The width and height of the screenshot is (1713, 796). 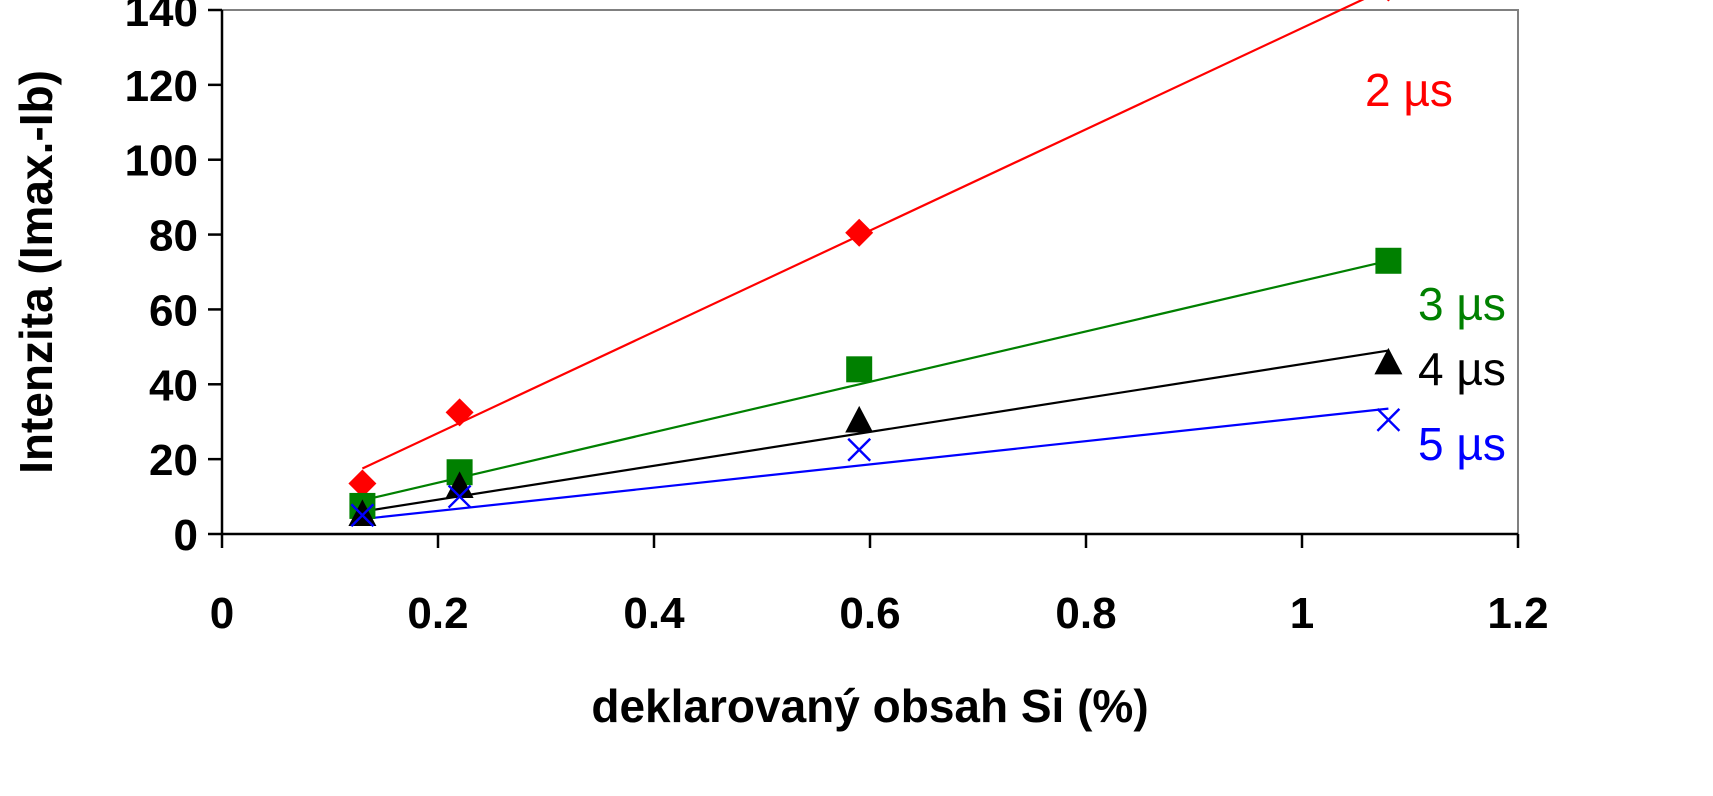 What do you see at coordinates (161, 86) in the screenshot?
I see `y-tick-label: 120` at bounding box center [161, 86].